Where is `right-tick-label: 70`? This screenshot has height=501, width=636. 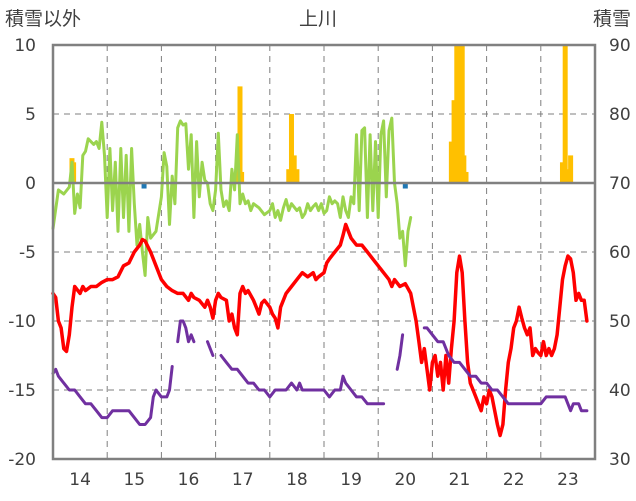 right-tick-label: 70 is located at coordinates (620, 184).